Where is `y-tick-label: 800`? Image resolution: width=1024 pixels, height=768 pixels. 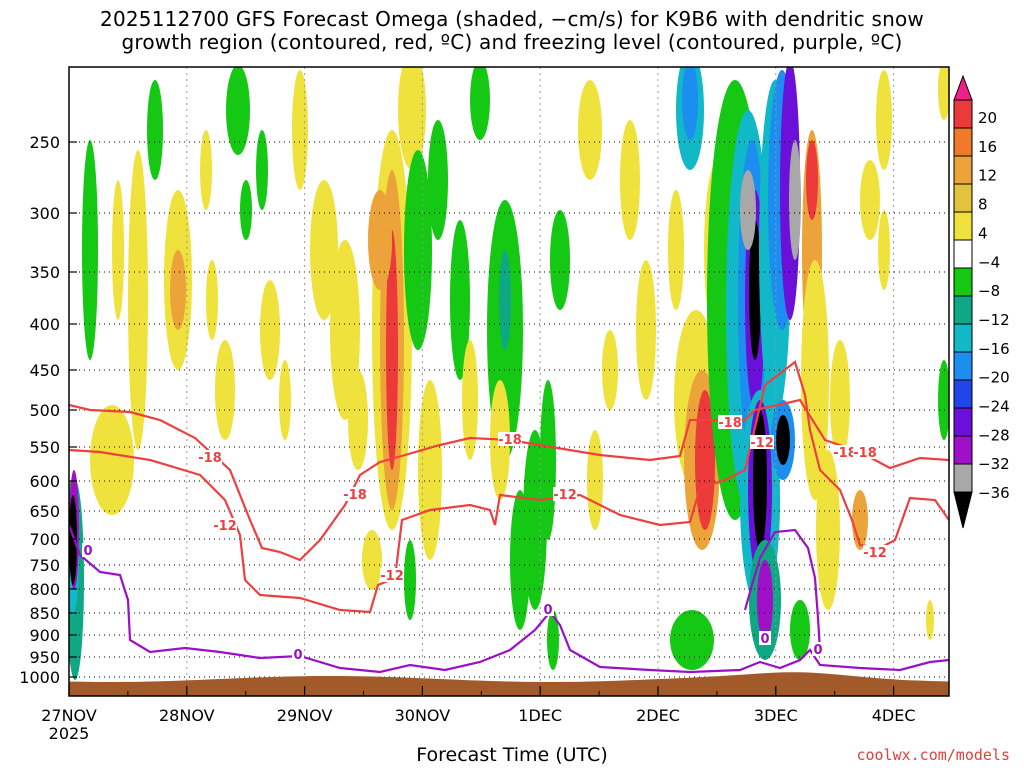
y-tick-label: 800 is located at coordinates (44, 589).